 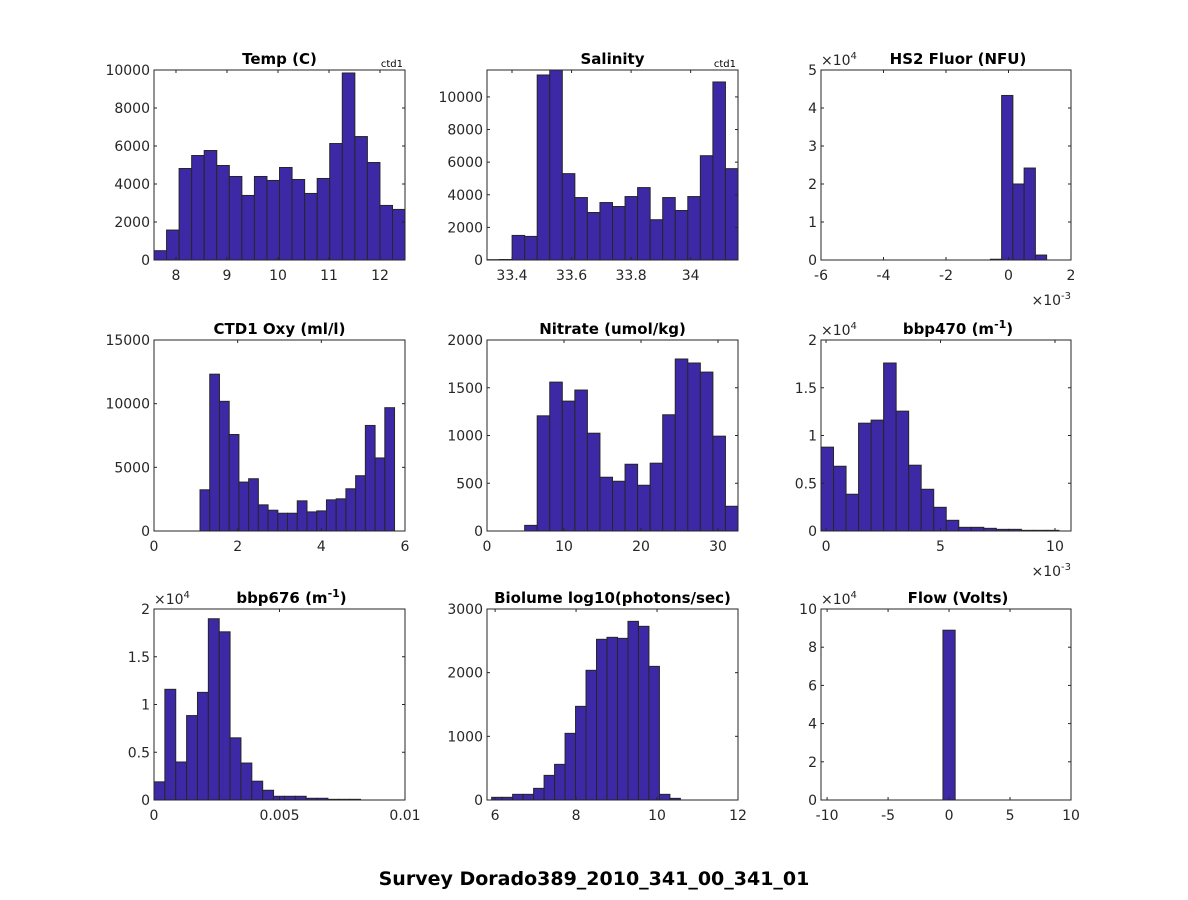 I want to click on figure-suptitle: Survey Dorado389_2010_341_00_341_01, so click(x=594, y=879).